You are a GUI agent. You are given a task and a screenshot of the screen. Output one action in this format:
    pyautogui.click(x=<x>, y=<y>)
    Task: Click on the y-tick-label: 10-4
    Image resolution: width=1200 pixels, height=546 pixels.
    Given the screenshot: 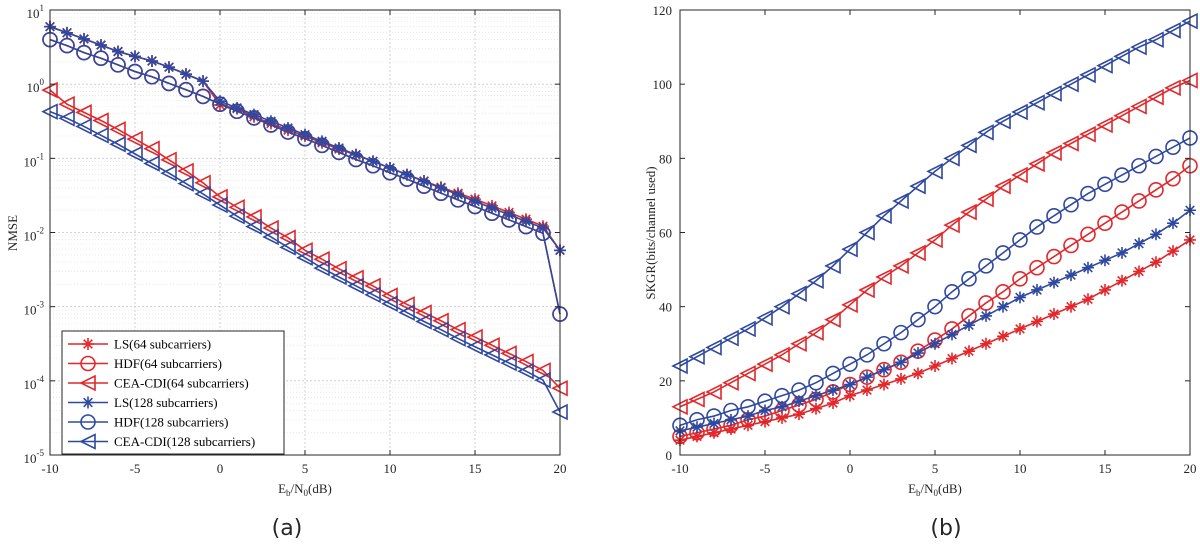 What is the action you would take?
    pyautogui.click(x=34, y=383)
    